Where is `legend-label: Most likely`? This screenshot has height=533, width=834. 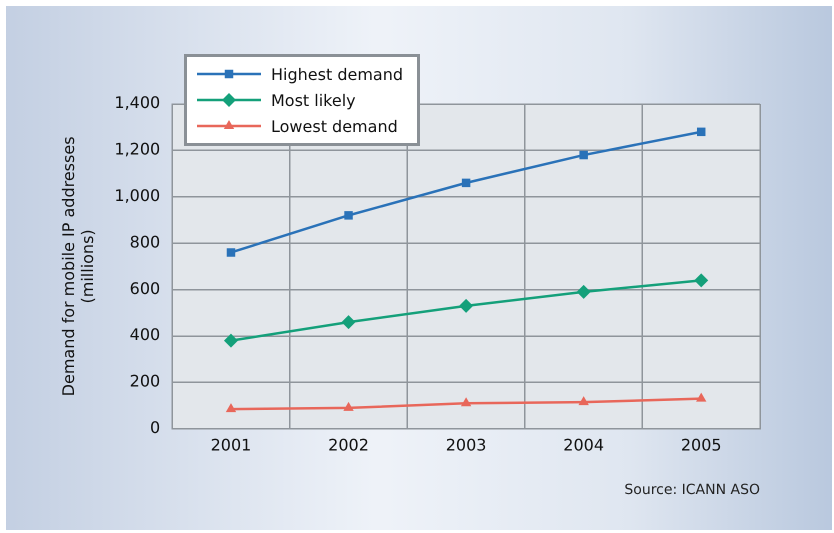 legend-label: Most likely is located at coordinates (313, 100).